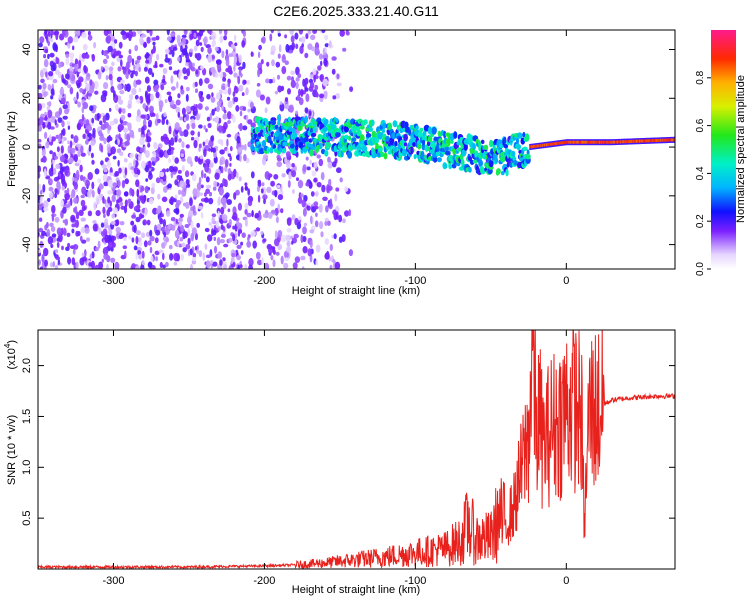  What do you see at coordinates (7, 345) in the screenshot?
I see `snr-scale-exponent: 4` at bounding box center [7, 345].